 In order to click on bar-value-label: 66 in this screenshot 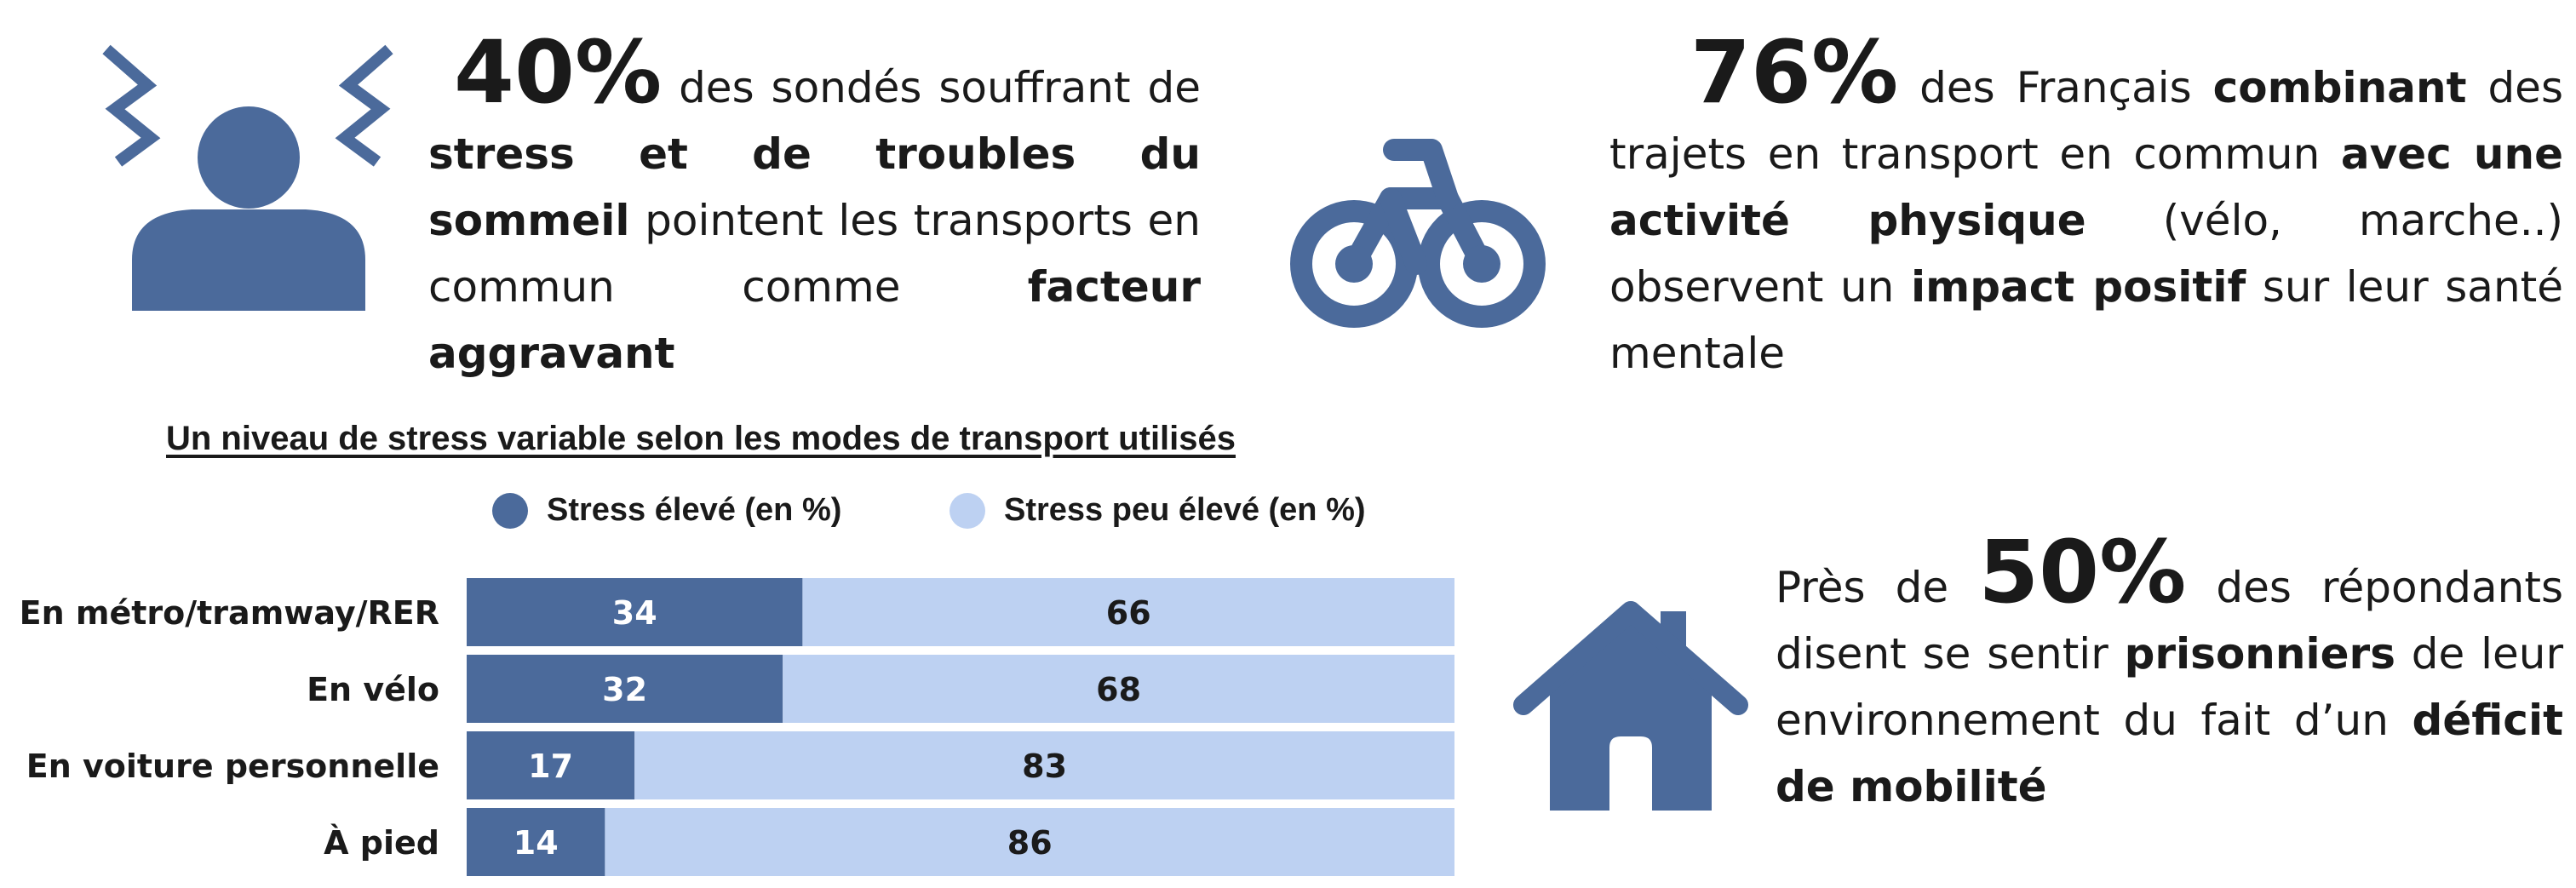, I will do `click(1128, 613)`.